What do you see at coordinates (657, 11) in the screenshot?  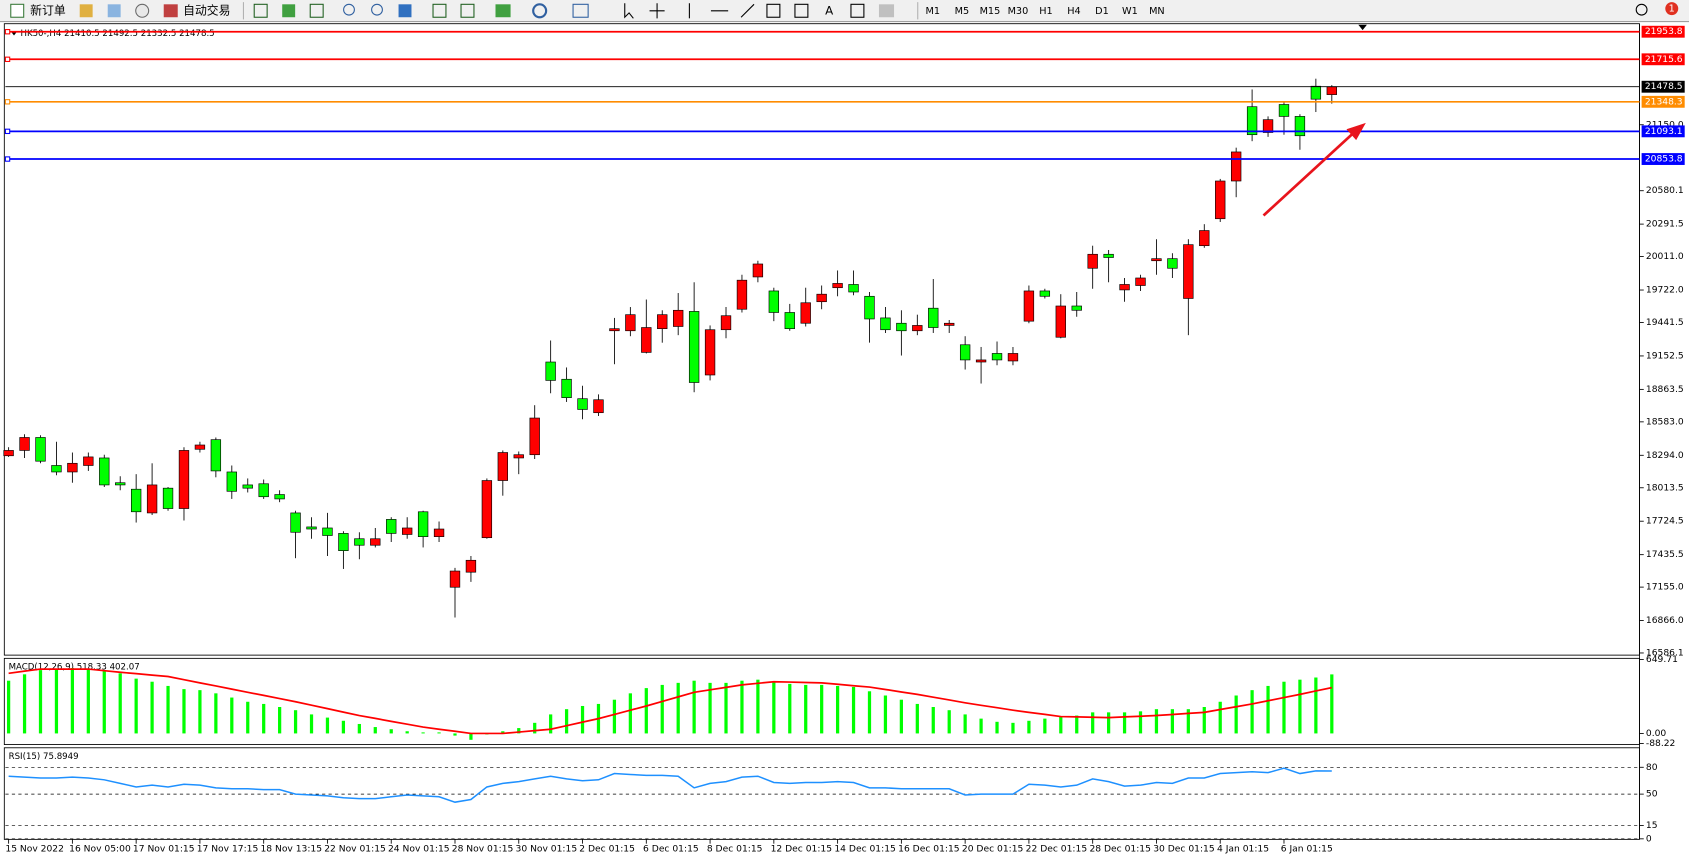 I see `crosshair-tool` at bounding box center [657, 11].